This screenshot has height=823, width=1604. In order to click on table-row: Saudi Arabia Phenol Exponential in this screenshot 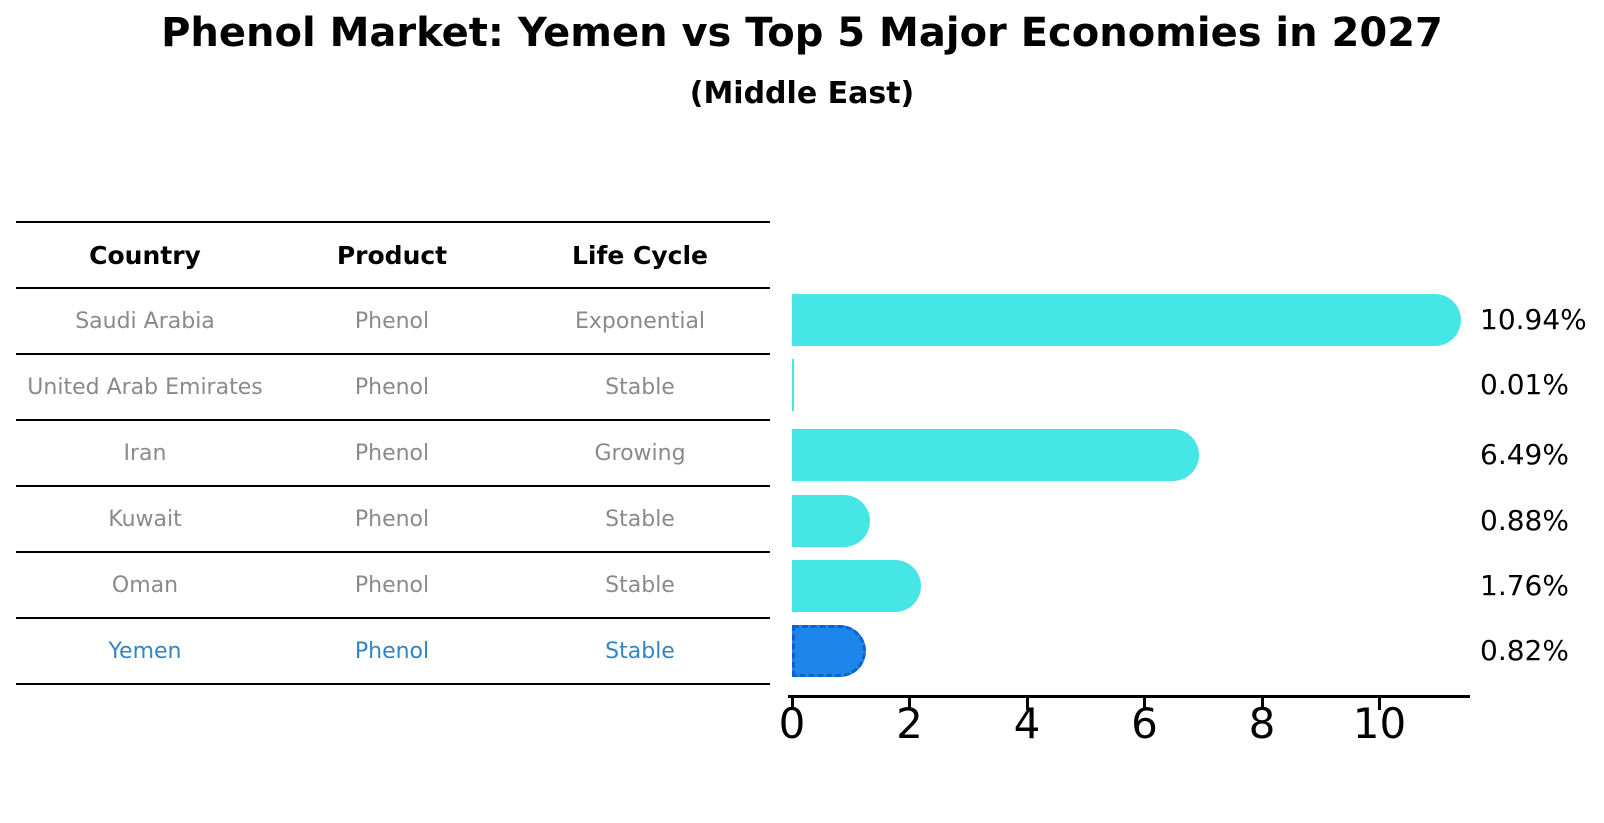, I will do `click(393, 322)`.